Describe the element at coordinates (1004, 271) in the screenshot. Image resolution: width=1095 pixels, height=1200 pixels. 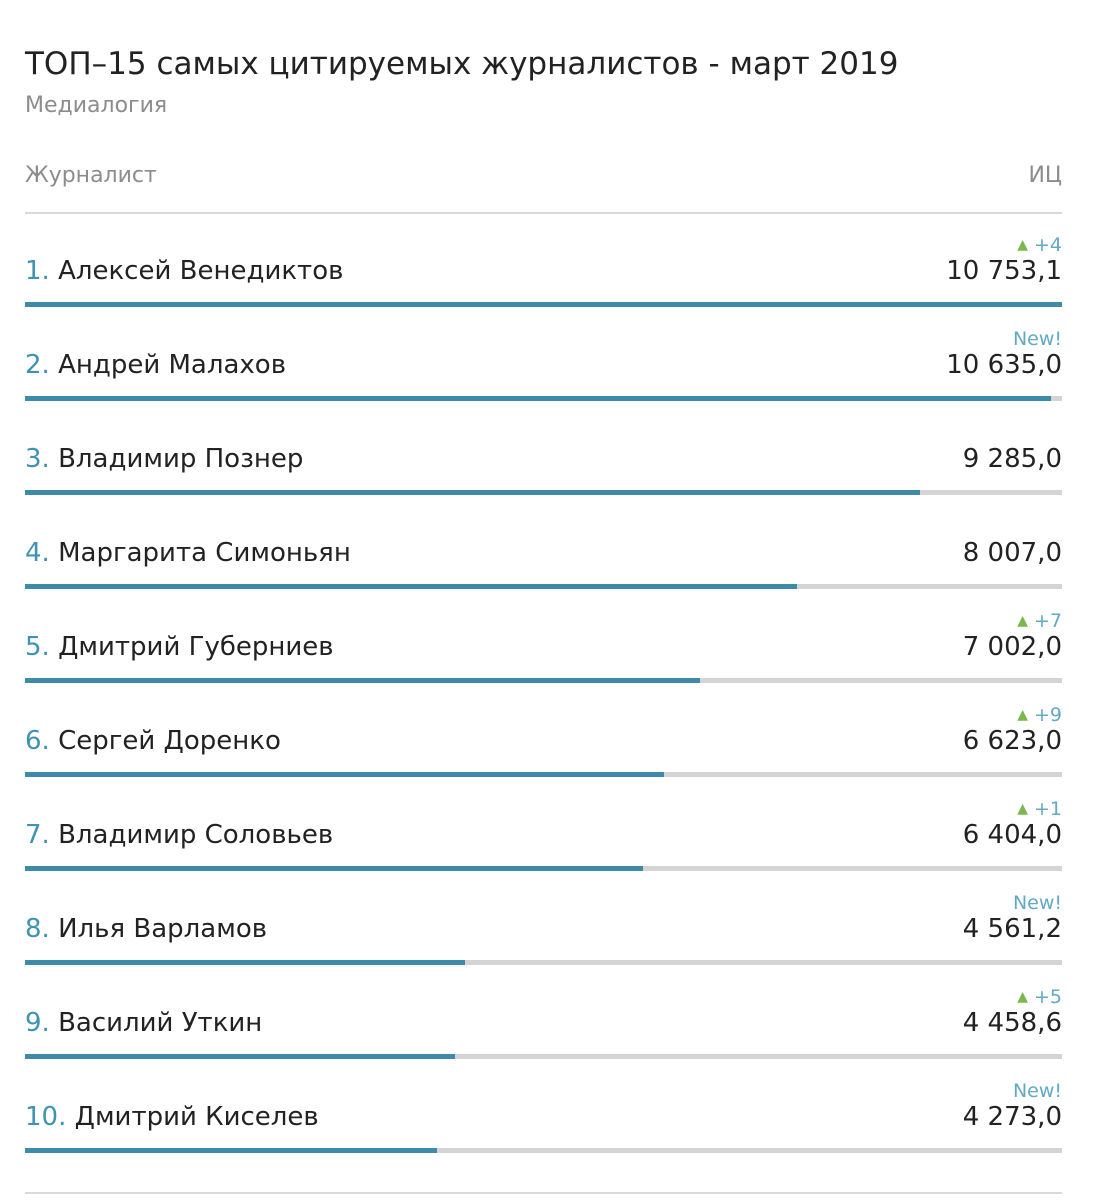
I see `citation-index-value: 10 753,1` at that location.